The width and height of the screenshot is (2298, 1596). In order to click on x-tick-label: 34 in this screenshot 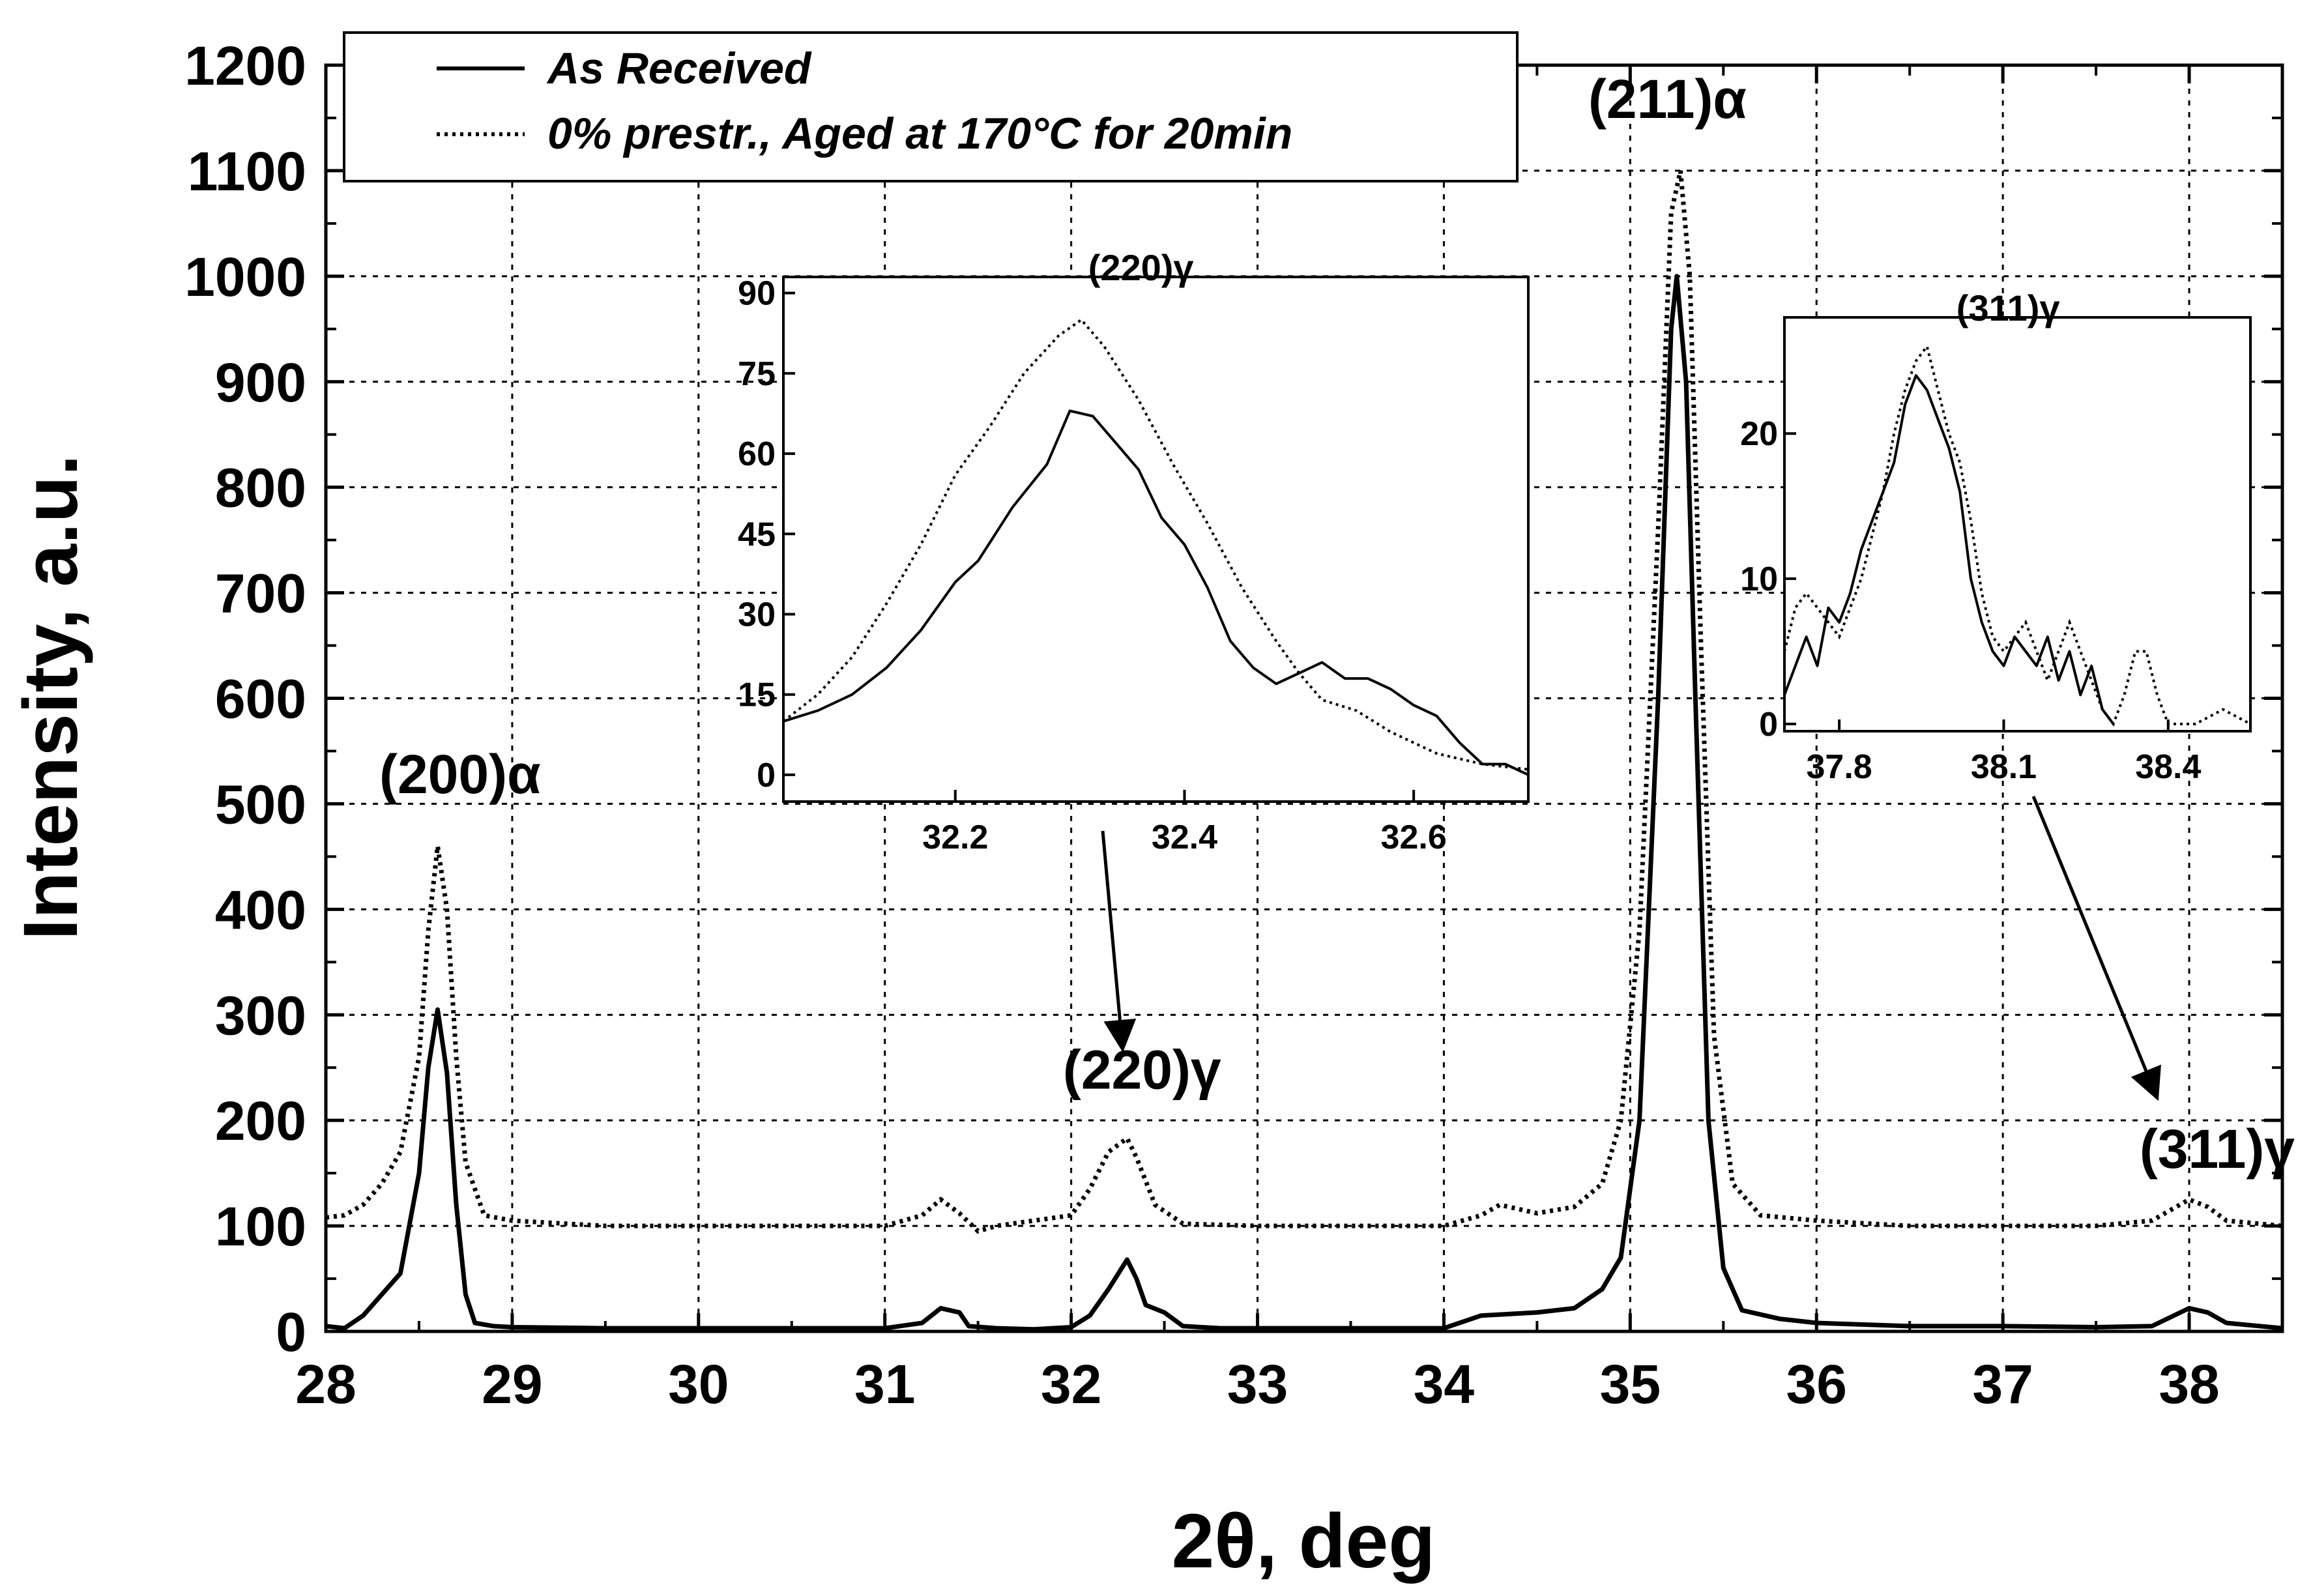, I will do `click(1444, 1384)`.